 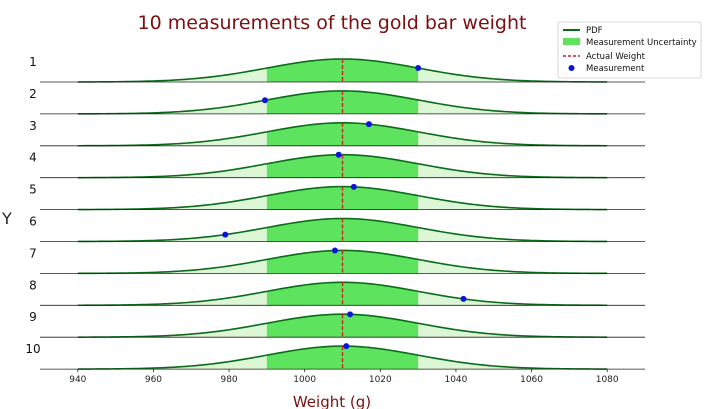 I want to click on legend-box, so click(x=629, y=50).